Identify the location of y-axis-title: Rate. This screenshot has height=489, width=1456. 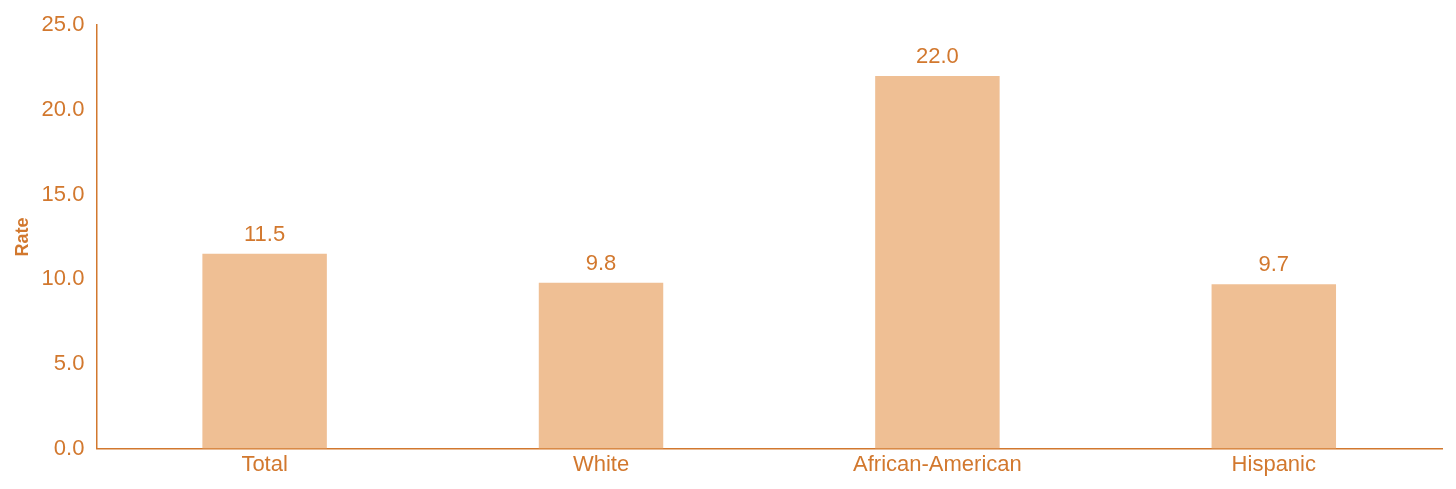
(21, 237).